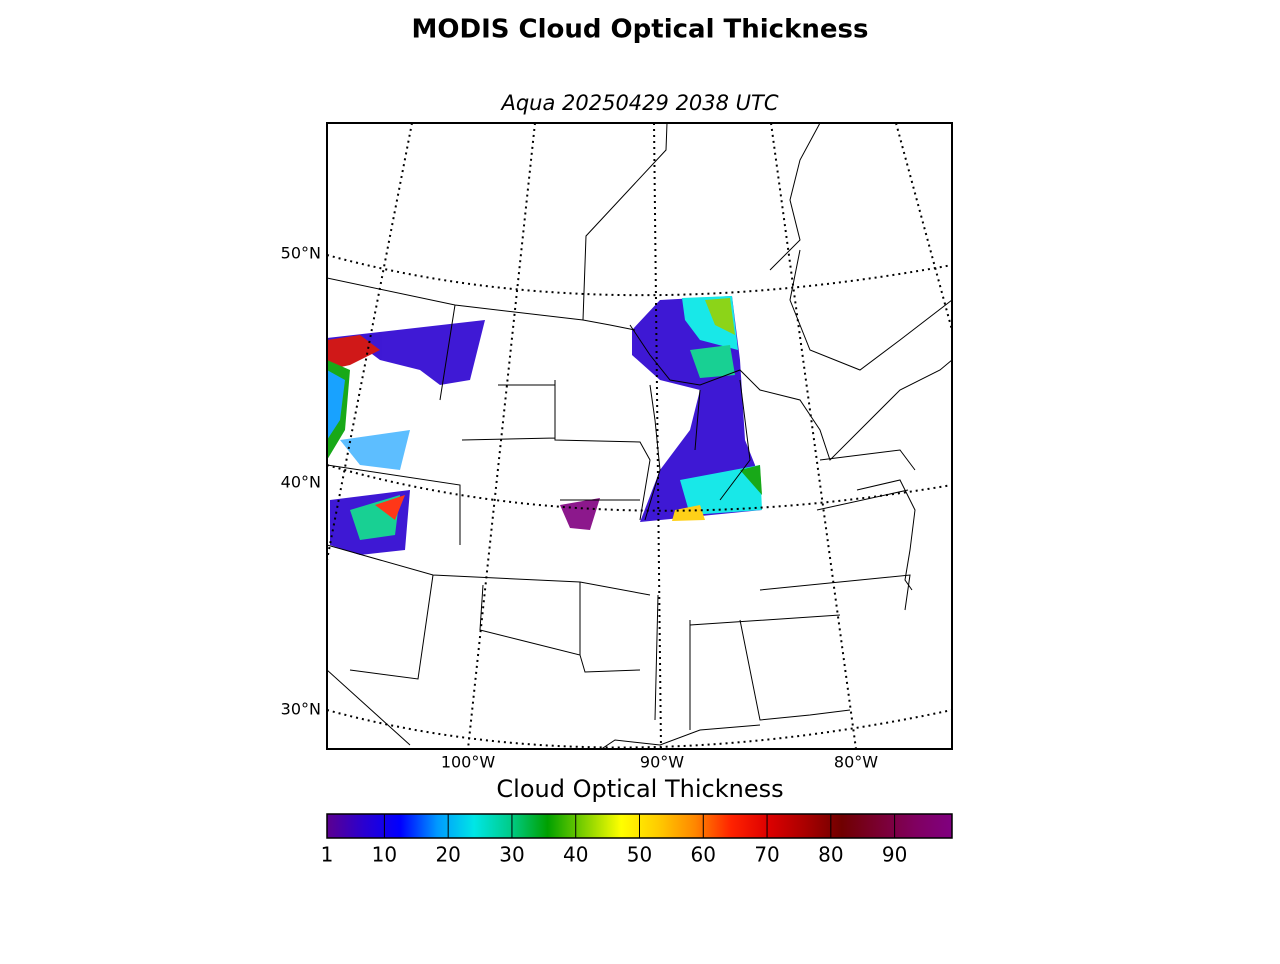 This screenshot has height=964, width=1280. Describe the element at coordinates (301, 709) in the screenshot. I see `lat-label: 30°N` at that location.